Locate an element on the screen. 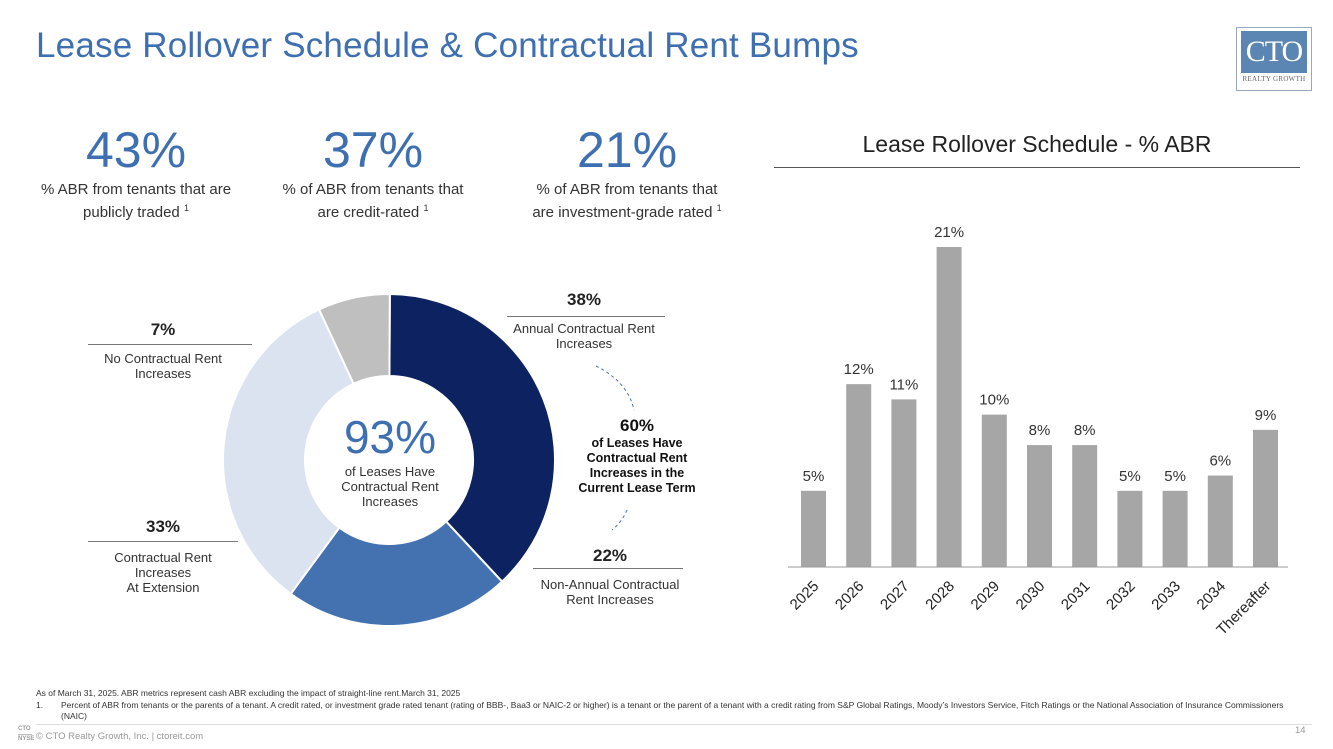 The image size is (1333, 749). chart-title: Lease Rollover Schedule - % ABR is located at coordinates (1037, 144).